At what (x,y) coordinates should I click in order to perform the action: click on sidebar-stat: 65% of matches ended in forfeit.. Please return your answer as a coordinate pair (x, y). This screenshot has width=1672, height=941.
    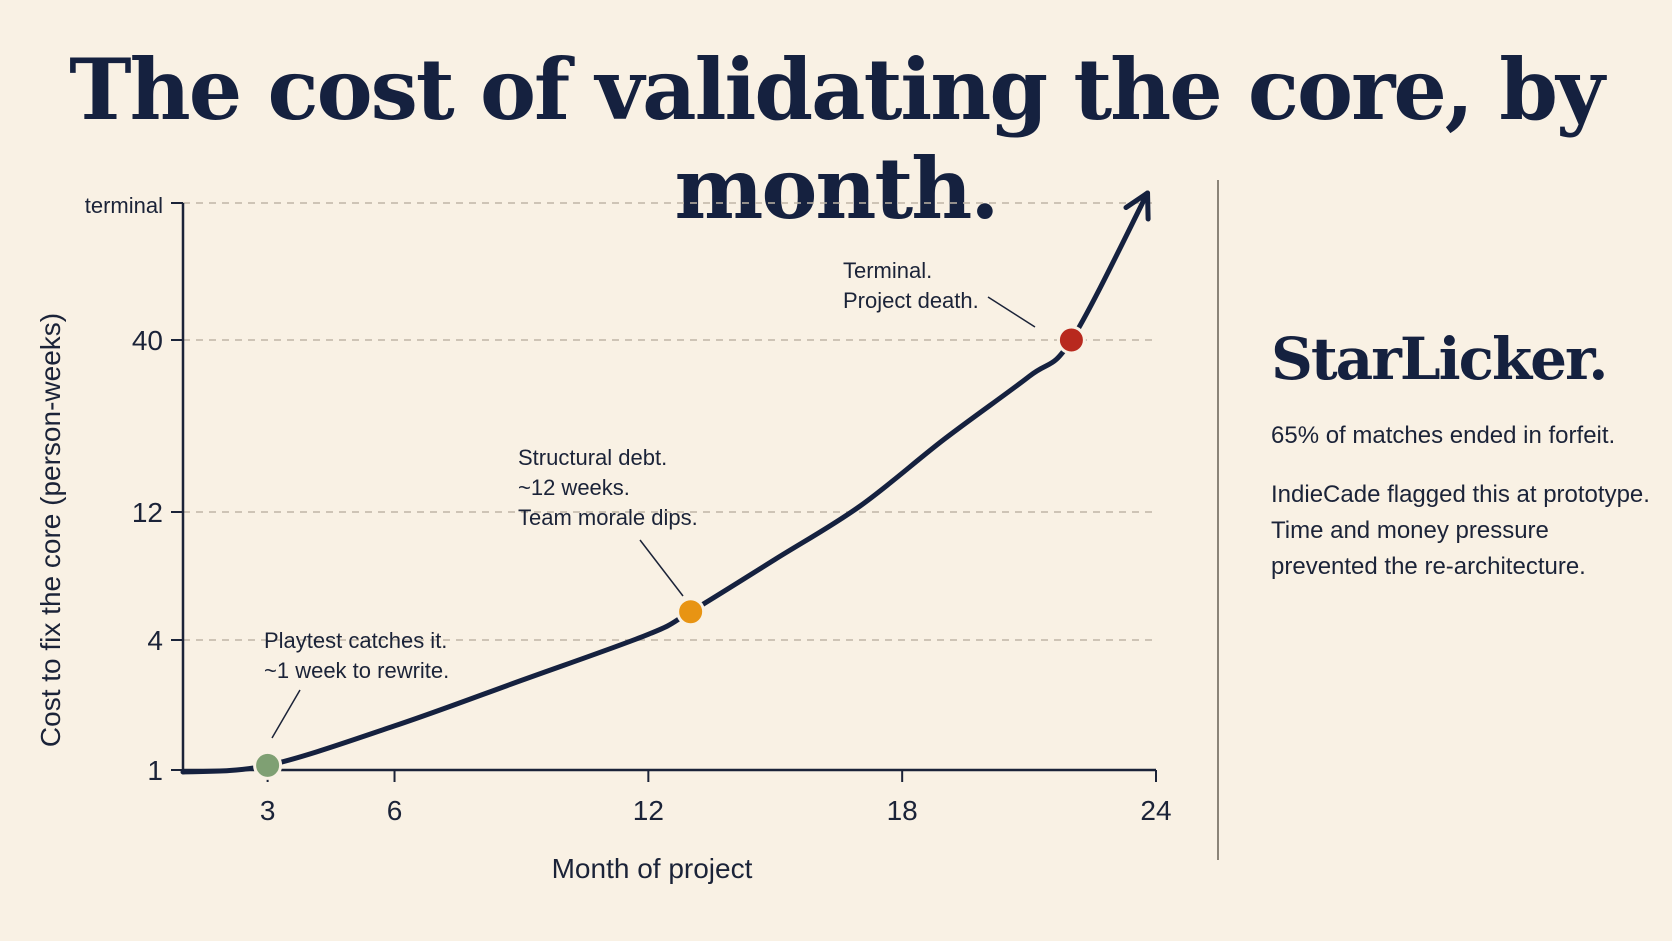
    Looking at the image, I should click on (1443, 435).